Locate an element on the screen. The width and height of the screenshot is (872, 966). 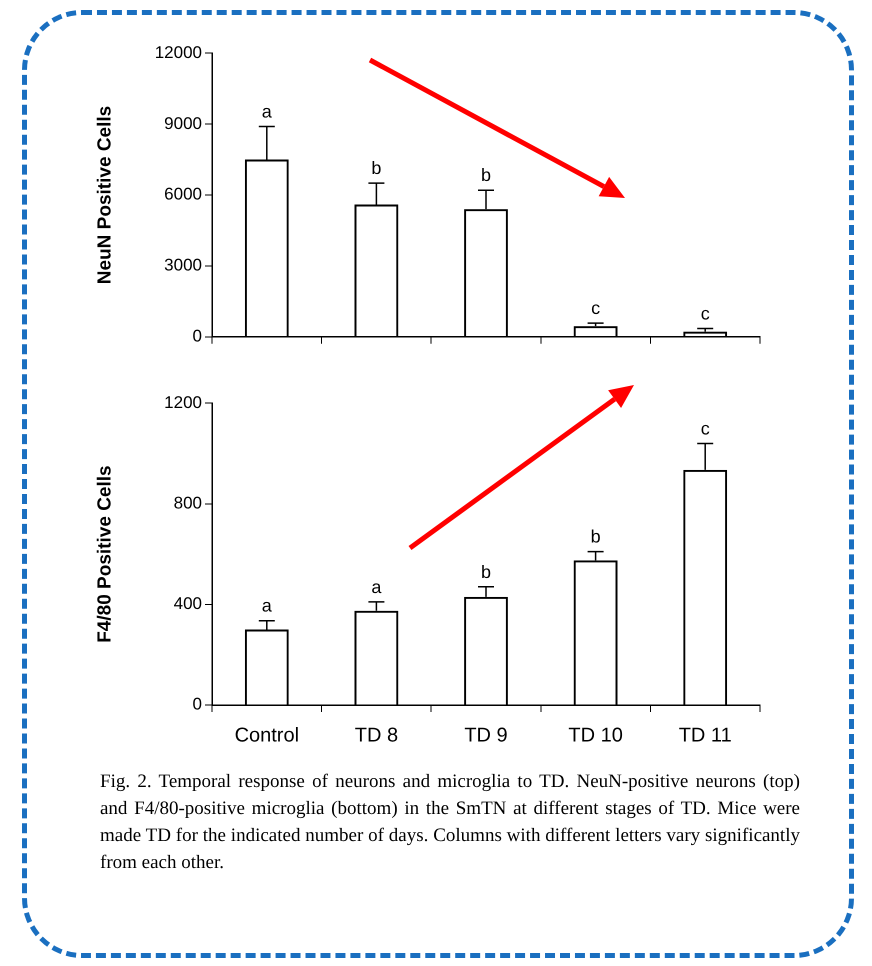
y-tick-label: 800 is located at coordinates (188, 502).